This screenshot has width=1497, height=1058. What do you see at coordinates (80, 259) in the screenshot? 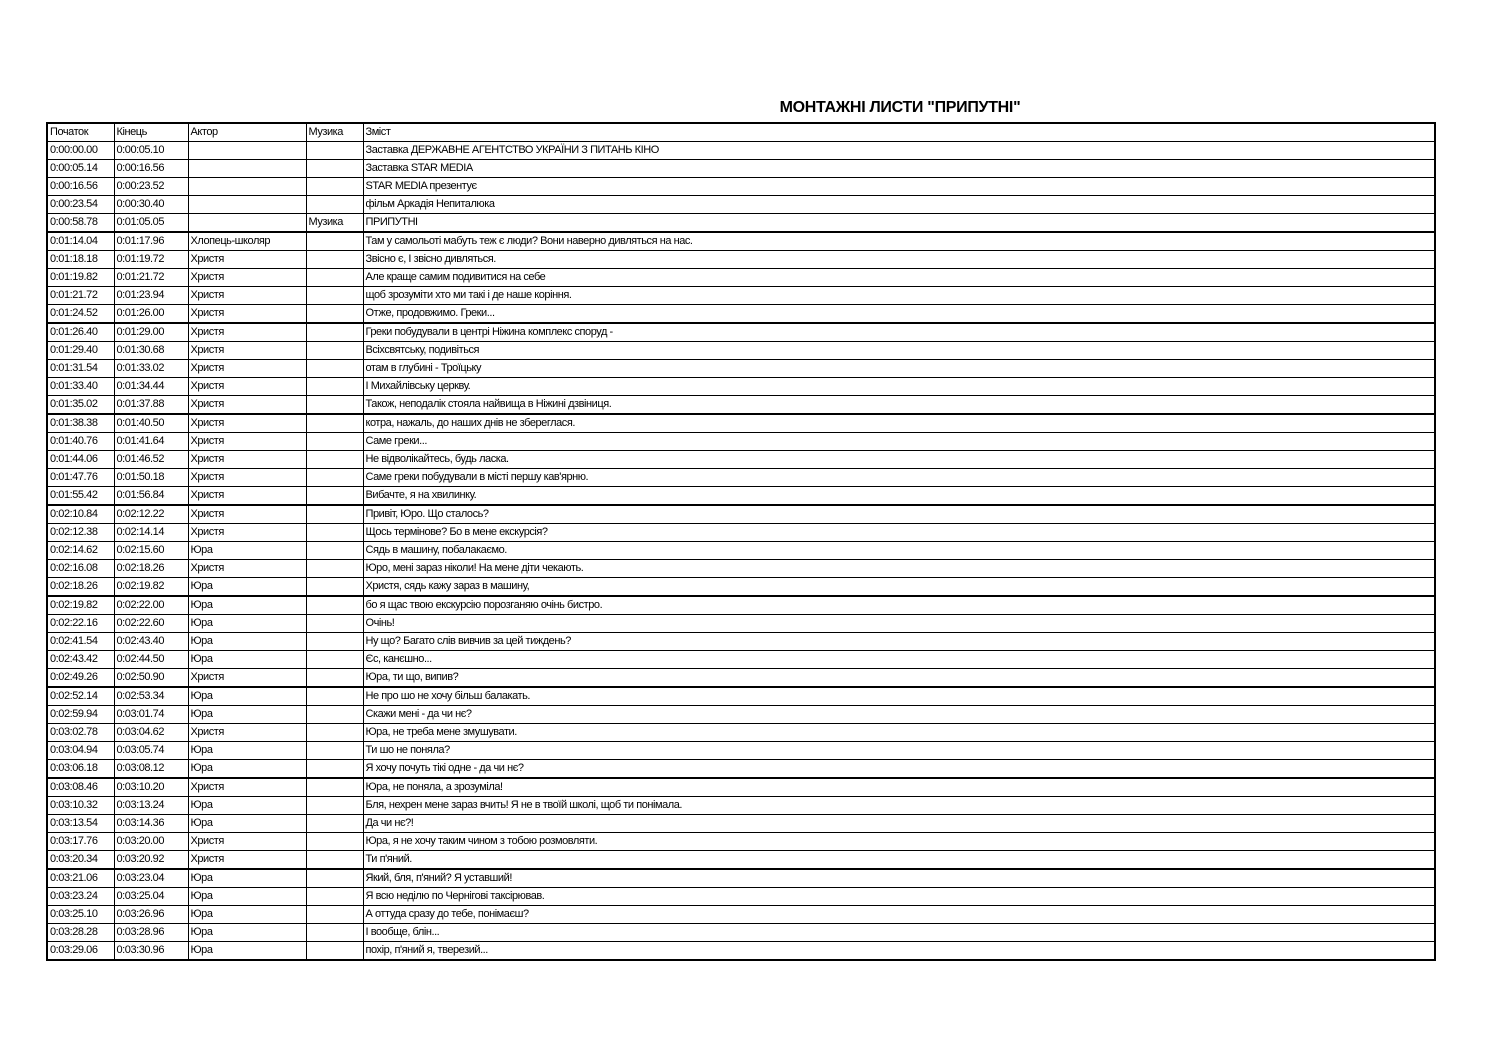
I see `cell-start: 0:01:18.18` at bounding box center [80, 259].